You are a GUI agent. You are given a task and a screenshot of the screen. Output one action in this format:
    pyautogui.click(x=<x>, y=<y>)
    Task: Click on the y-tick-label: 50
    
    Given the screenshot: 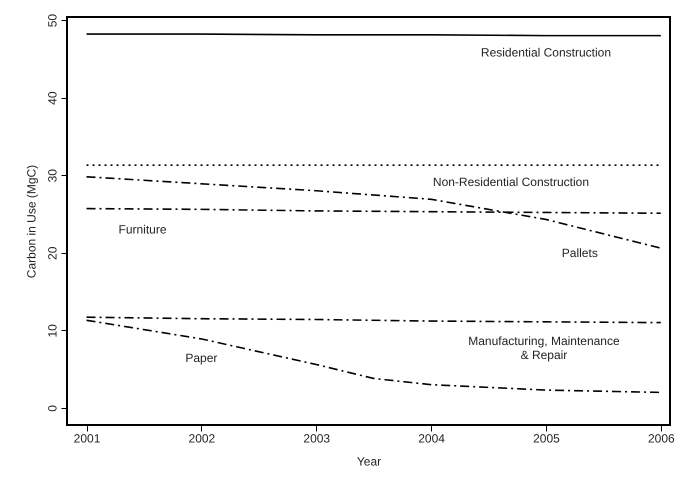 What is the action you would take?
    pyautogui.click(x=53, y=21)
    